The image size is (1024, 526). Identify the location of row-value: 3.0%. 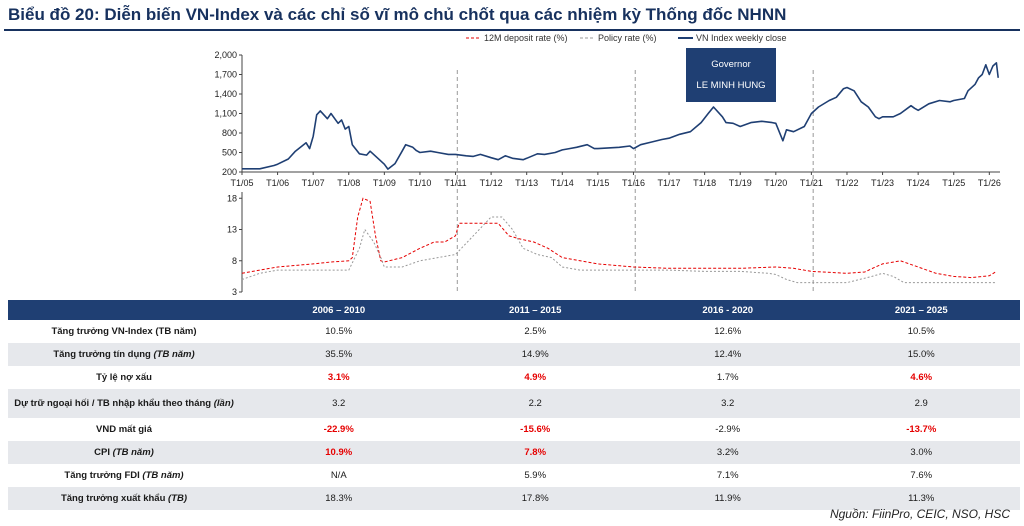
(921, 452).